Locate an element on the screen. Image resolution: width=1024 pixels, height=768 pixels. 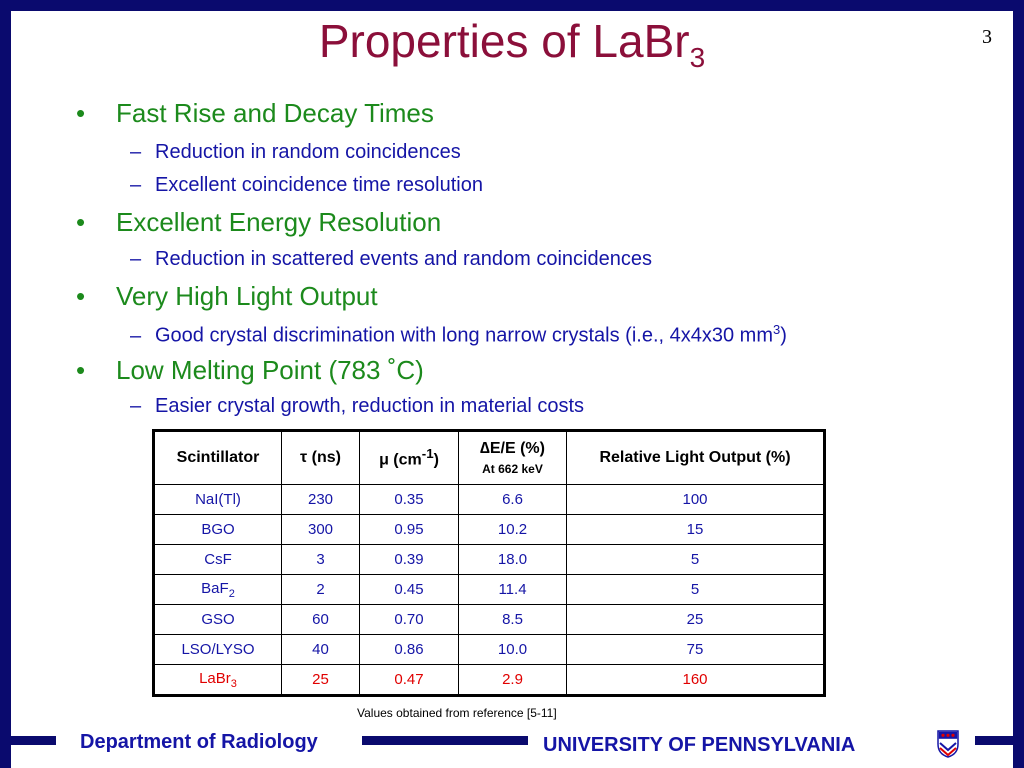
table-cell-subscript: 2 is located at coordinates (231, 593).